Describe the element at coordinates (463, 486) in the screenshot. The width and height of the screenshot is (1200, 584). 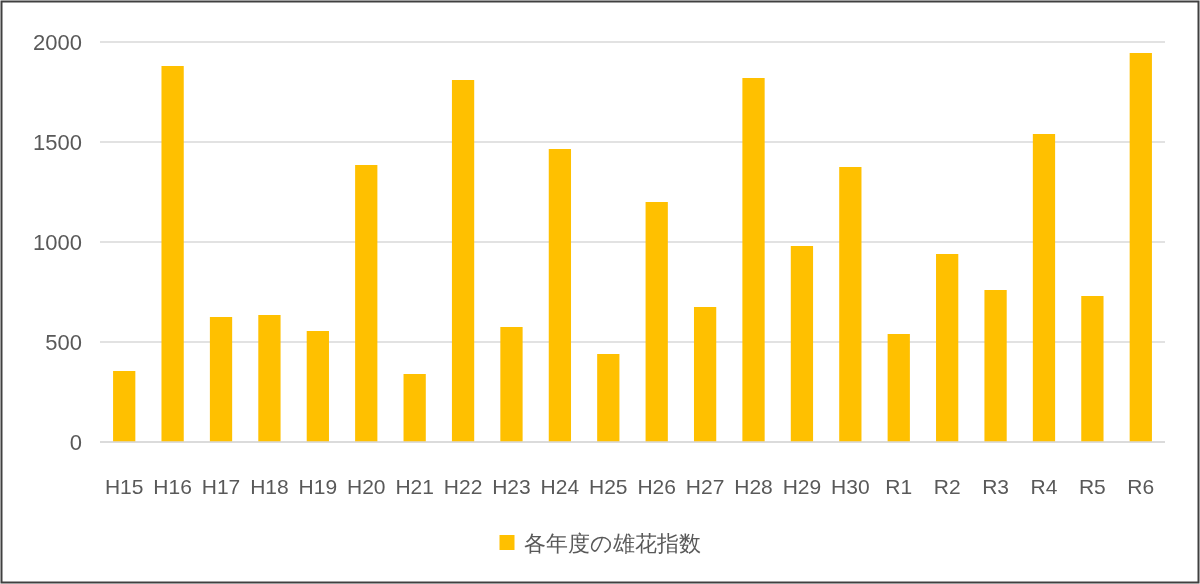
I see `x-tick-label: H22` at that location.